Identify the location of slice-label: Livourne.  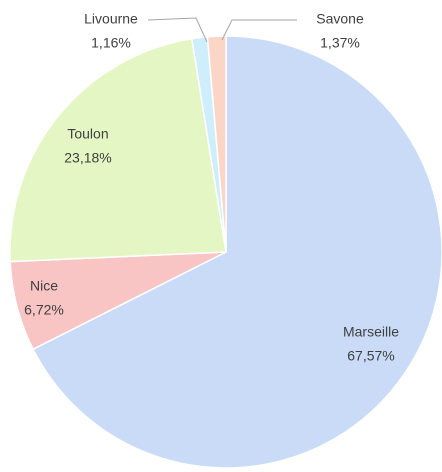
(111, 19).